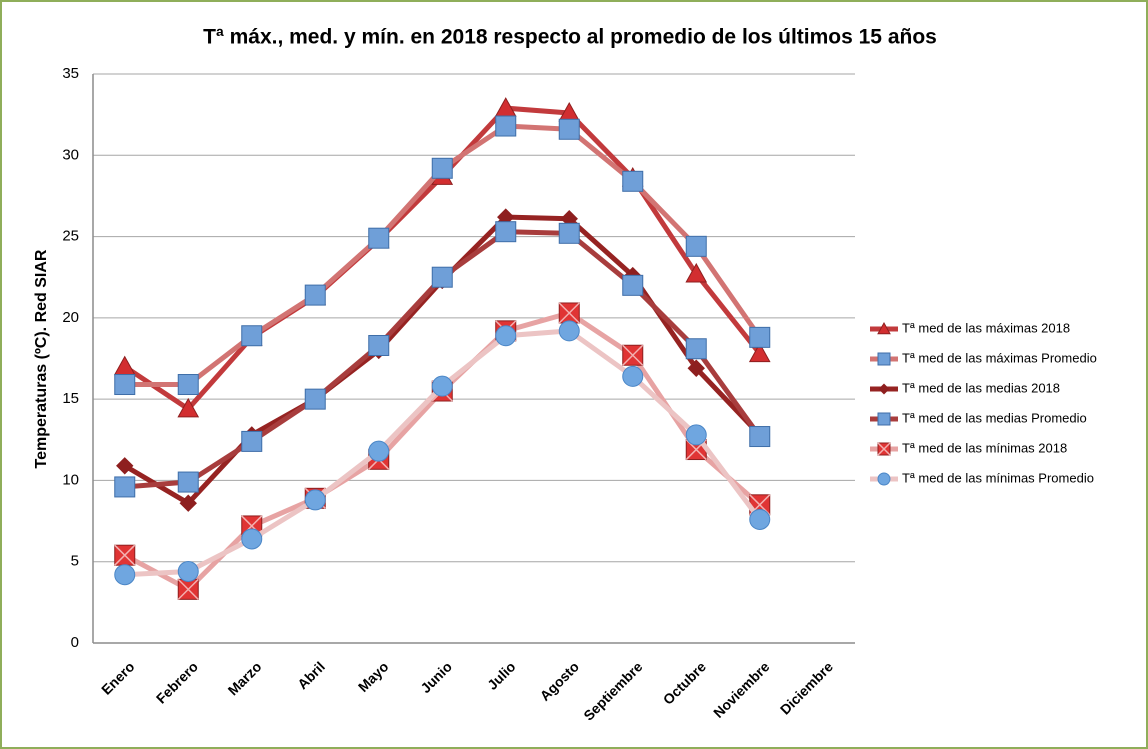 The height and width of the screenshot is (749, 1148). What do you see at coordinates (41, 358) in the screenshot?
I see `y-axis-label: Temperaturas (ºC). Red SIAR` at bounding box center [41, 358].